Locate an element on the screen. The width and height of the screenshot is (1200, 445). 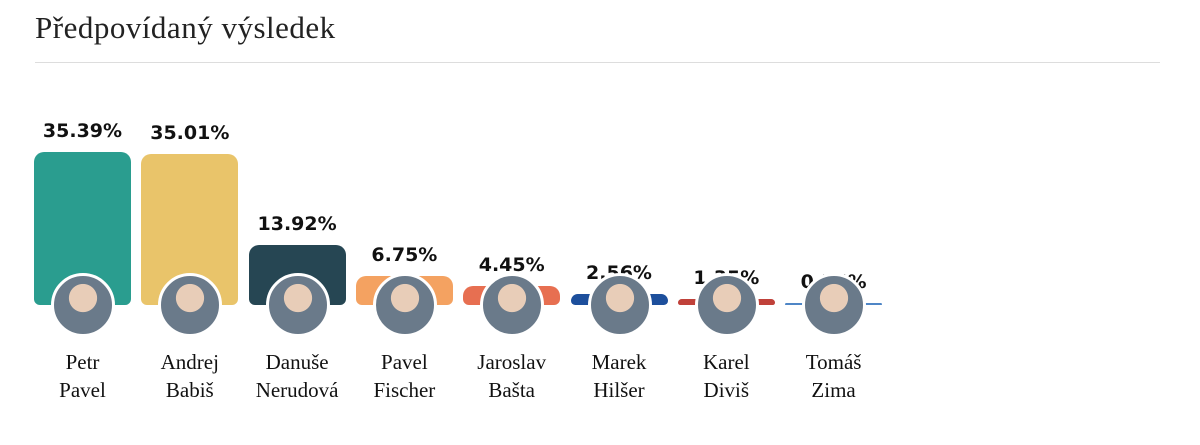
value-label: 13.92% is located at coordinates (297, 223).